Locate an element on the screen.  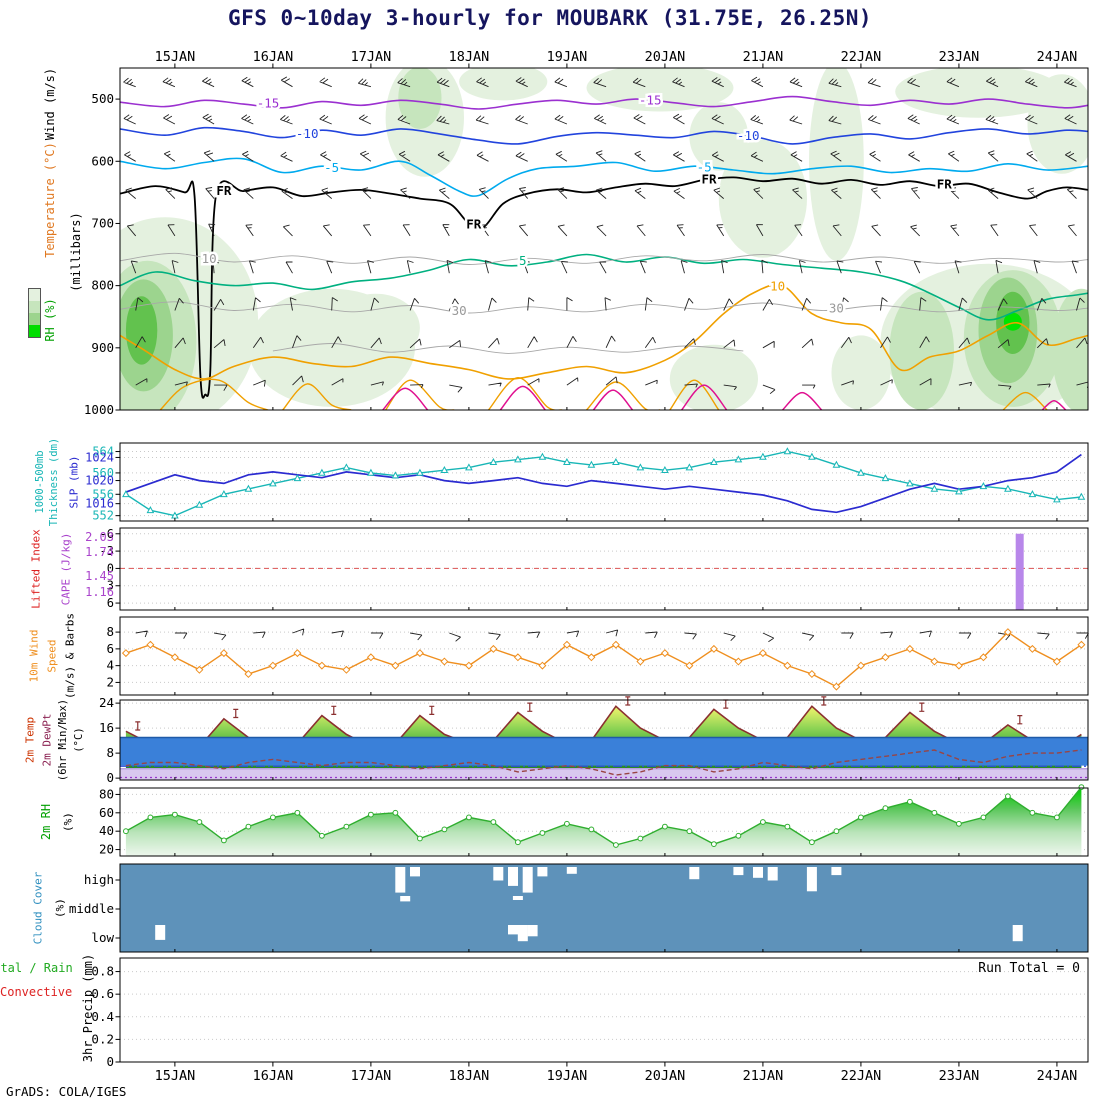
panel-axis-label: Wind (m/s) is located at coordinates (50, 104).